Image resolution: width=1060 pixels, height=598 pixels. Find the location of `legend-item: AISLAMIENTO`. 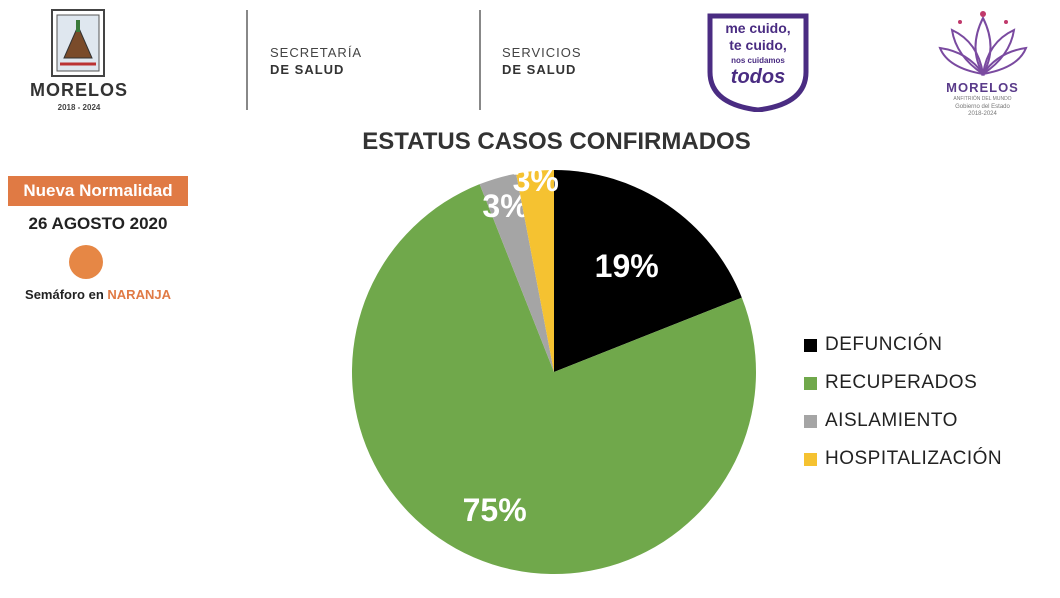

legend-item: AISLAMIENTO is located at coordinates (903, 421).